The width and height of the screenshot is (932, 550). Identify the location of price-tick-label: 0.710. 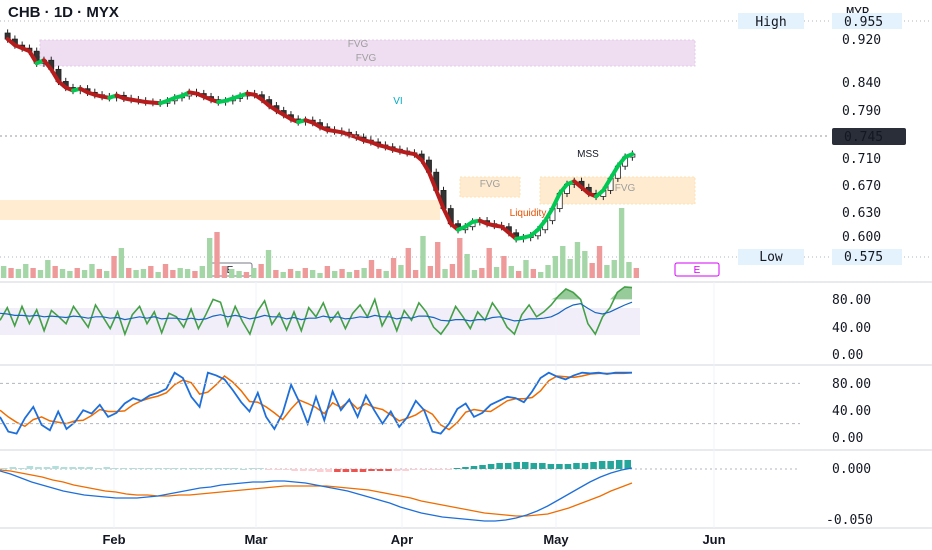
(861, 159).